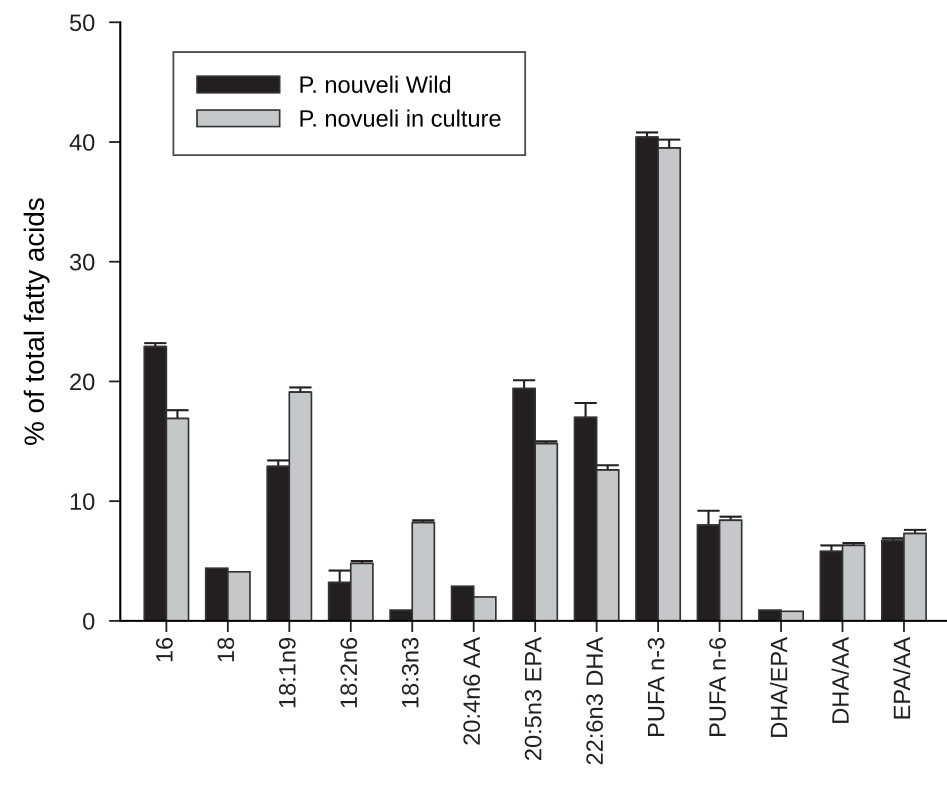 This screenshot has width=947, height=796. Describe the element at coordinates (533, 698) in the screenshot. I see `x-tick-label: 20:5n3 EPA` at that location.